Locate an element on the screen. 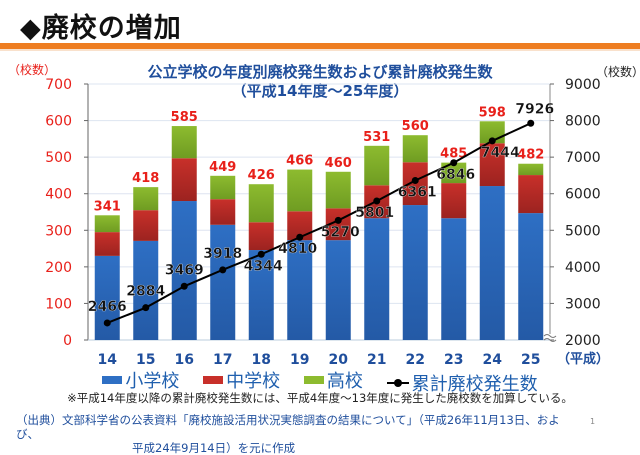 Image resolution: width=640 pixels, height=455 pixels. x-axis-tick-label: 23 is located at coordinates (453, 360).